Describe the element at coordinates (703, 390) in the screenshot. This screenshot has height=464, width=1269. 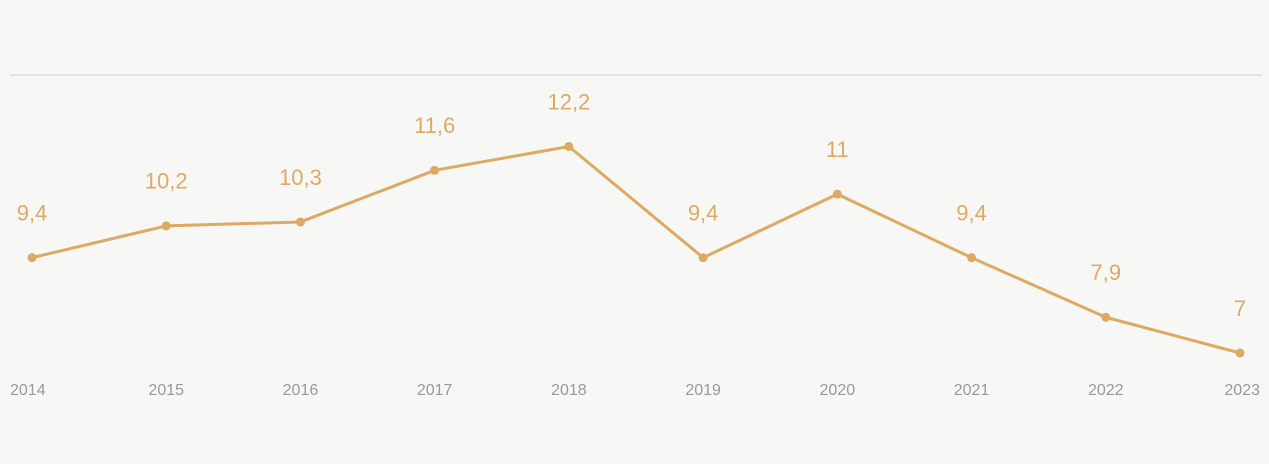
I see `x-tick-label: 2019` at that location.